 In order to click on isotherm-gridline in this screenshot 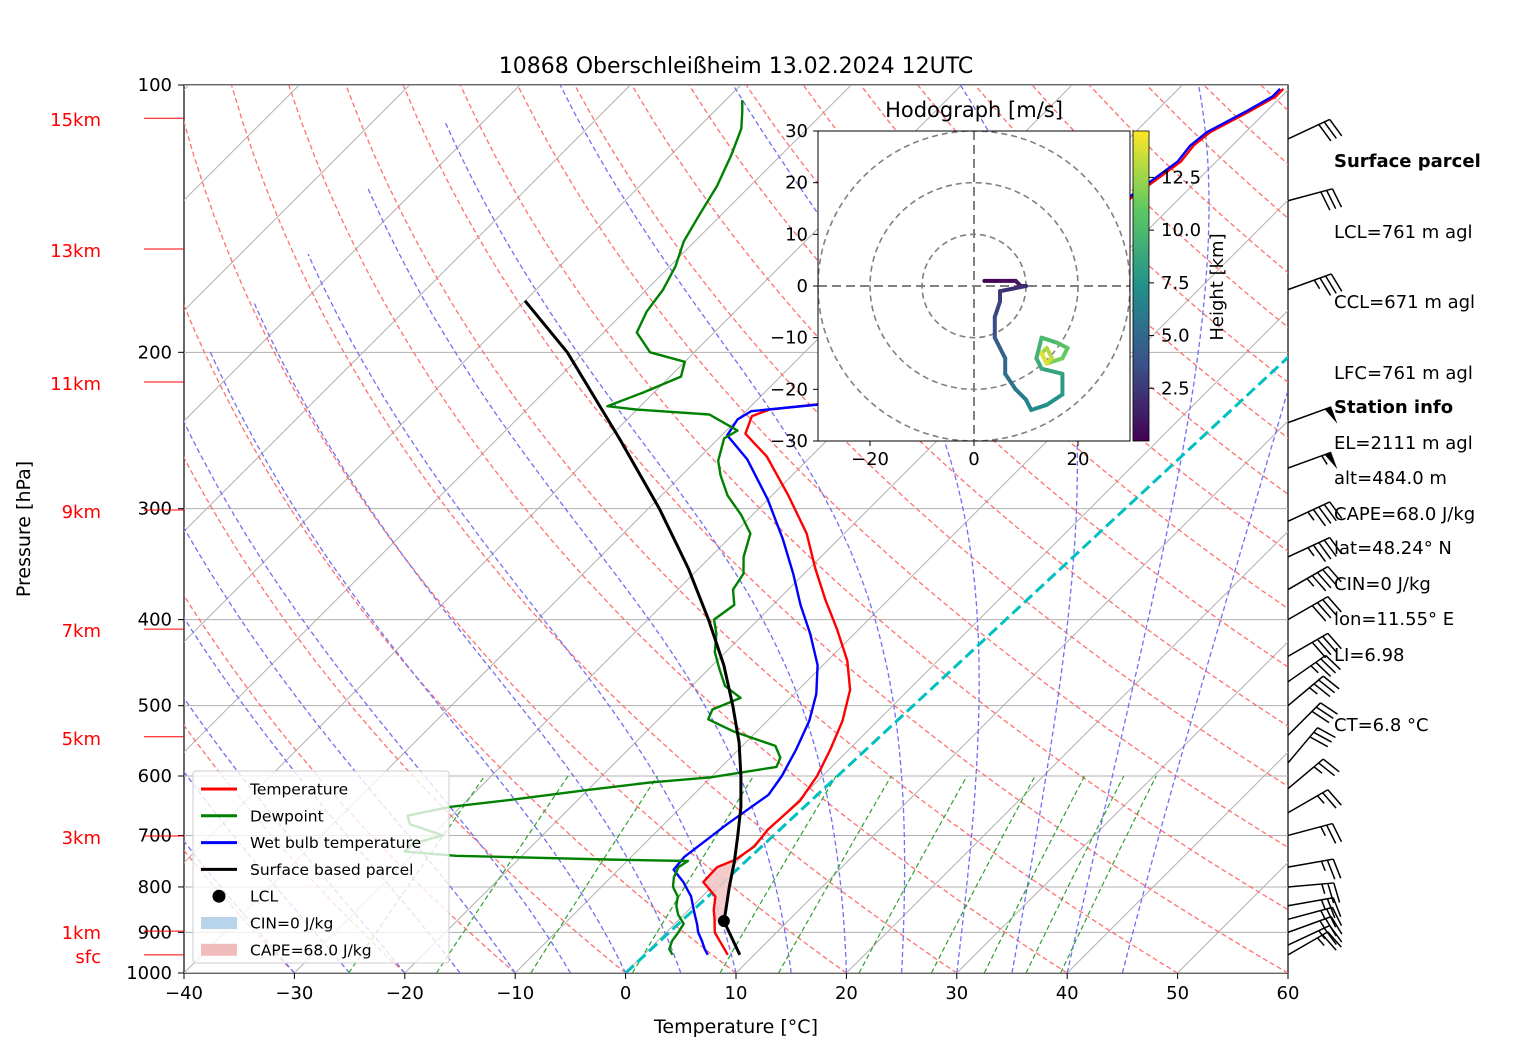, I will do `click(1122, 807)`.